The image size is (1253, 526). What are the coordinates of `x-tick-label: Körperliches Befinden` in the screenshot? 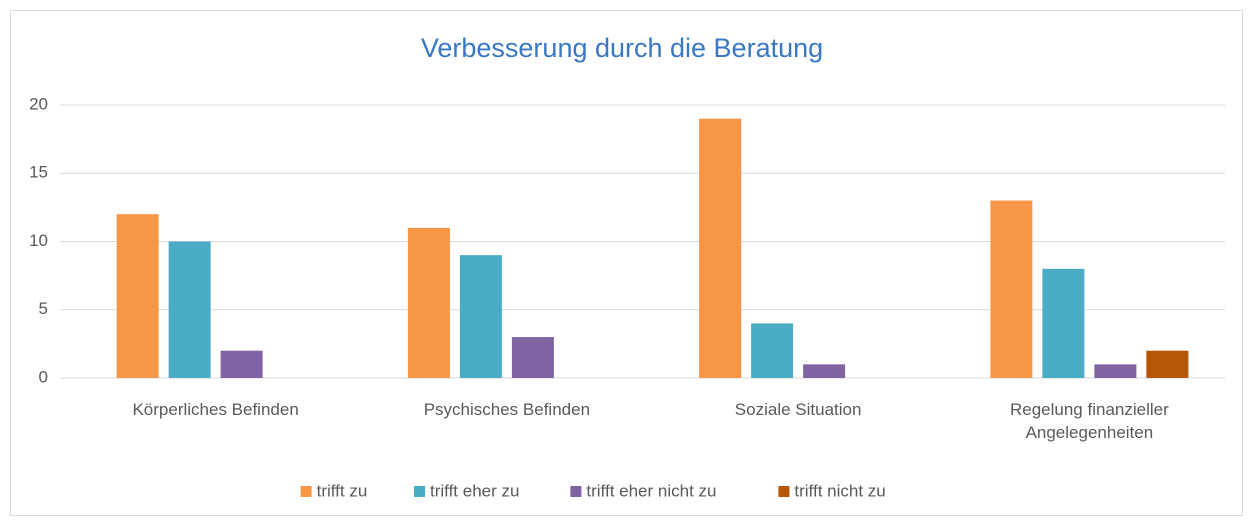 It's located at (215, 409).